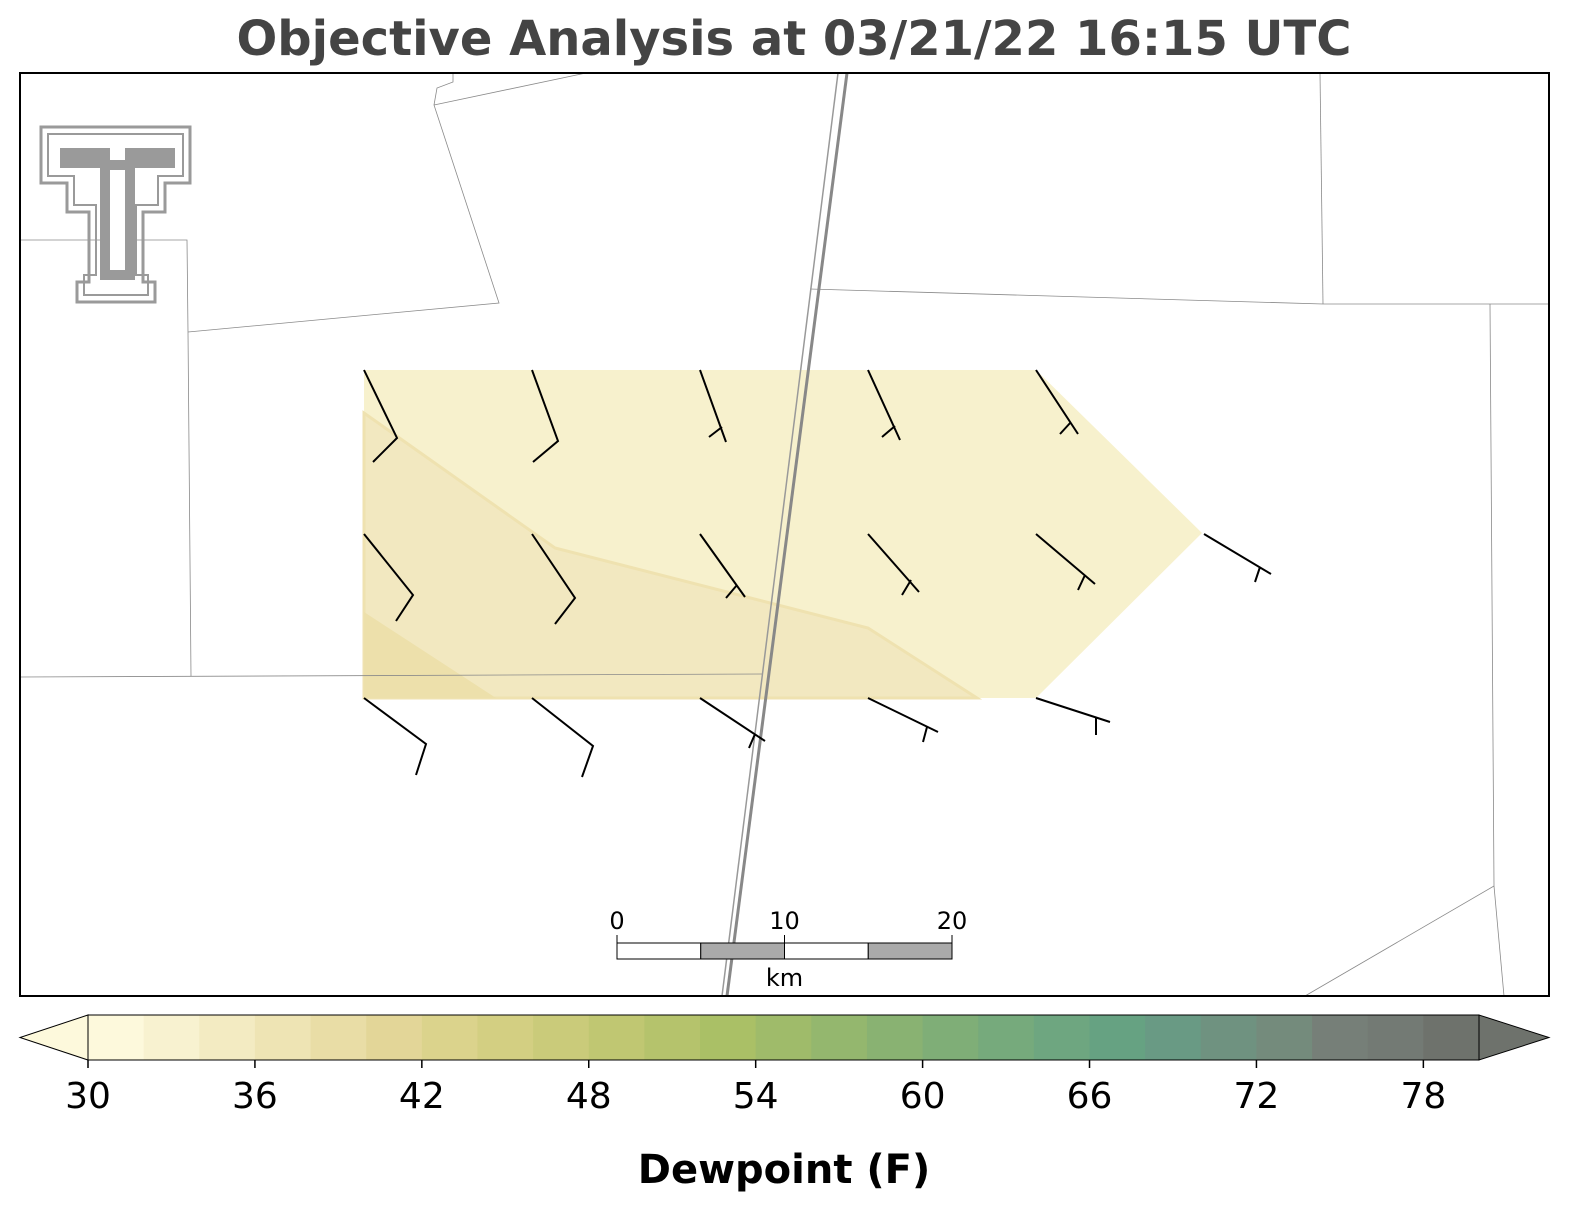 This screenshot has width=1589, height=1231. I want to click on colorbar-tick-label: 30, so click(88, 1096).